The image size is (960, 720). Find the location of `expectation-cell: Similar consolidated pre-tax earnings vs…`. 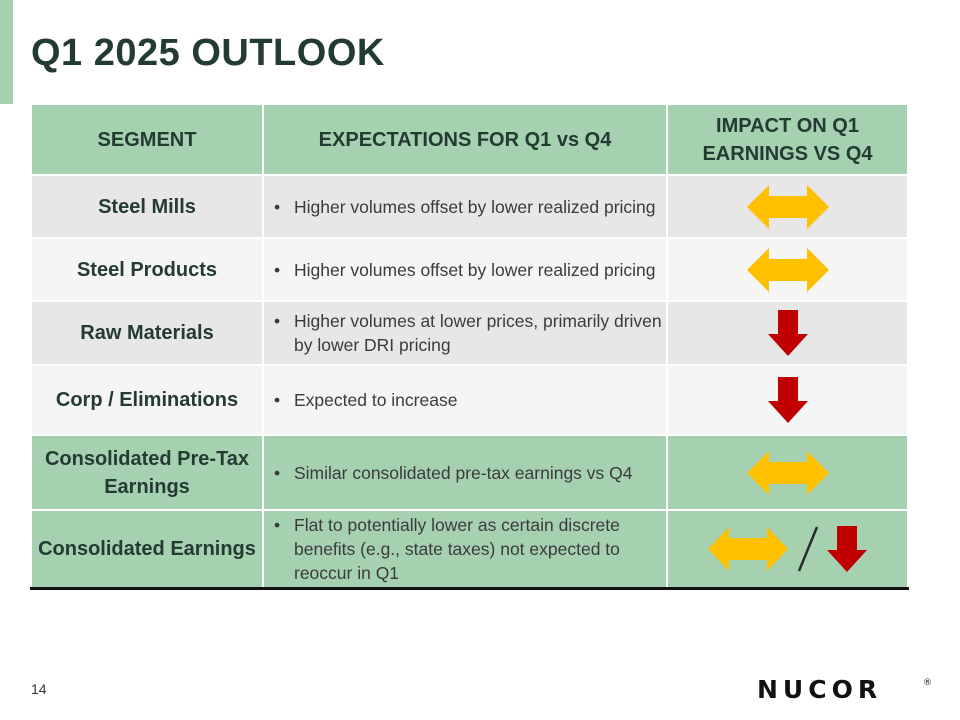

expectation-cell: Similar consolidated pre-tax earnings vs… is located at coordinates (465, 472).